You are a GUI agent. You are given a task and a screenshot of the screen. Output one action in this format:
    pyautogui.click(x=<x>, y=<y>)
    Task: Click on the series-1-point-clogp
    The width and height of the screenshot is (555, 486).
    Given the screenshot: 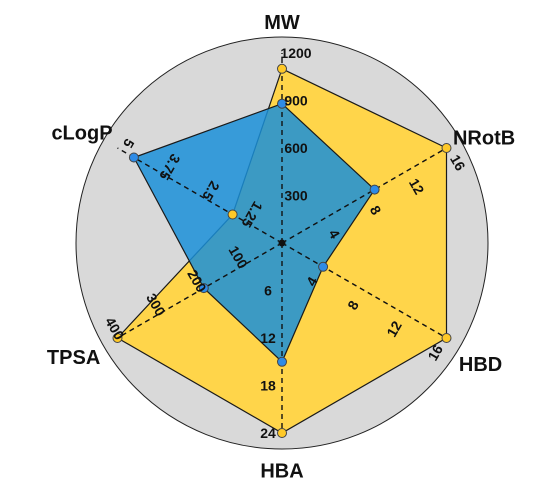 What is the action you would take?
    pyautogui.click(x=133, y=157)
    